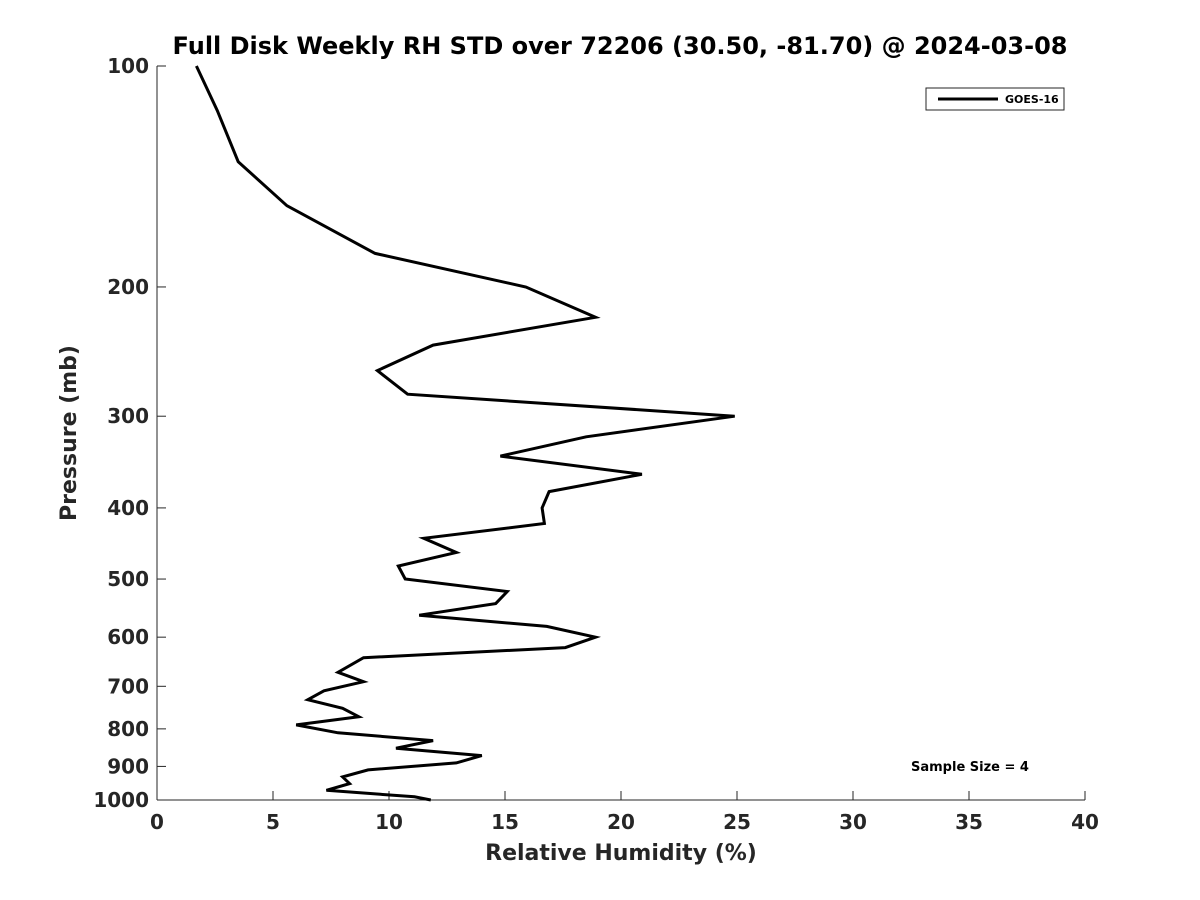 The height and width of the screenshot is (900, 1200). What do you see at coordinates (128, 637) in the screenshot?
I see `y-tick-label: 600` at bounding box center [128, 637].